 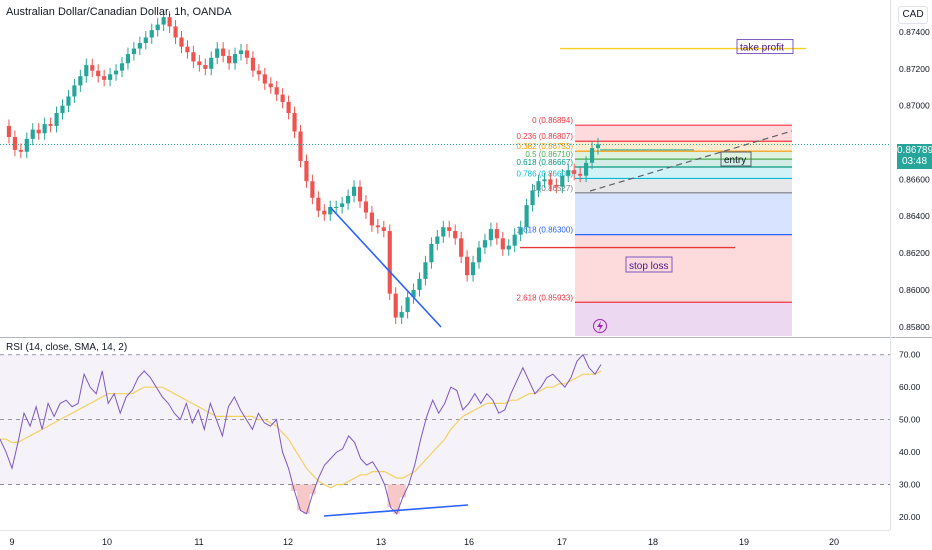 What do you see at coordinates (914, 290) in the screenshot?
I see `price-axis-label: 0.86000` at bounding box center [914, 290].